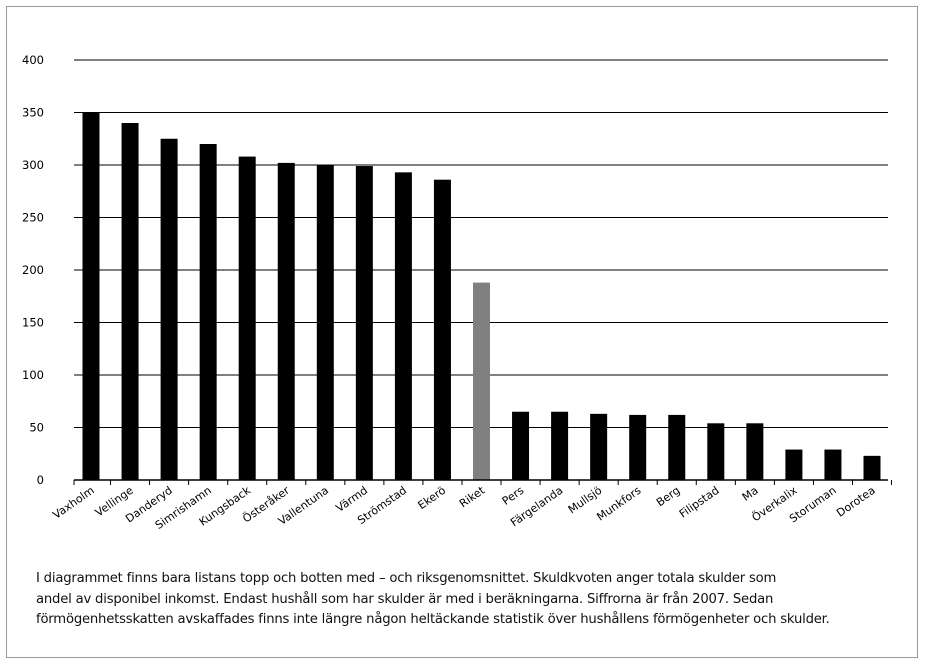 Image resolution: width=925 pixels, height=662 pixels. What do you see at coordinates (856, 502) in the screenshot?
I see `x-tick-label: Dorotea` at bounding box center [856, 502].